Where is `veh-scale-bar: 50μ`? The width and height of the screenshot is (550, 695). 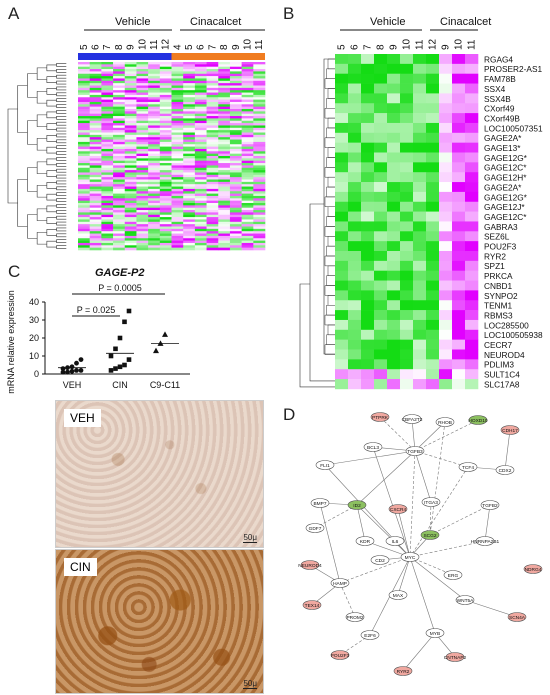 veh-scale-bar: 50μ is located at coordinates (250, 538).